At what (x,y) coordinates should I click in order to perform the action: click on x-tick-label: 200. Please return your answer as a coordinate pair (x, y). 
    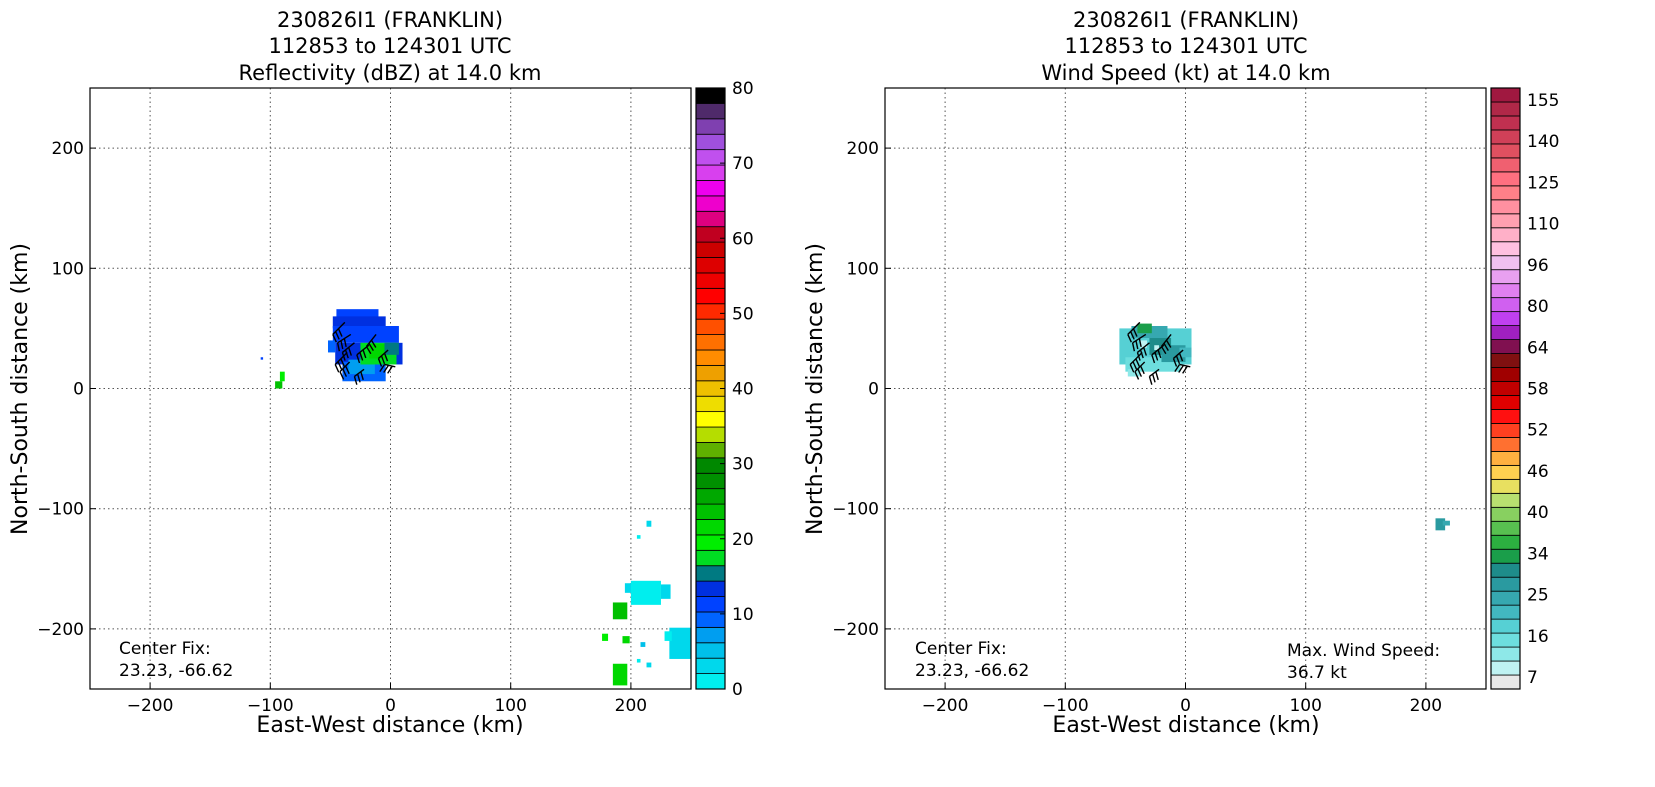
    Looking at the image, I should click on (631, 706).